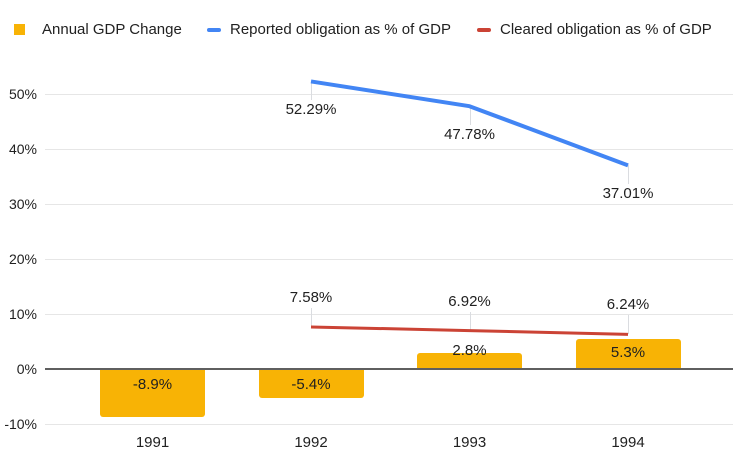  Describe the element at coordinates (469, 301) in the screenshot. I see `point-value-label-1993-cleared-obligation-as-of-gdp: 6.92%` at that location.